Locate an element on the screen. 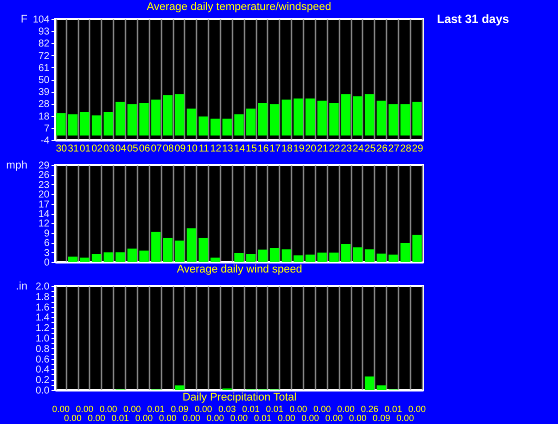 The image size is (558, 424). y-tick-label: 1.0 is located at coordinates (43, 339).